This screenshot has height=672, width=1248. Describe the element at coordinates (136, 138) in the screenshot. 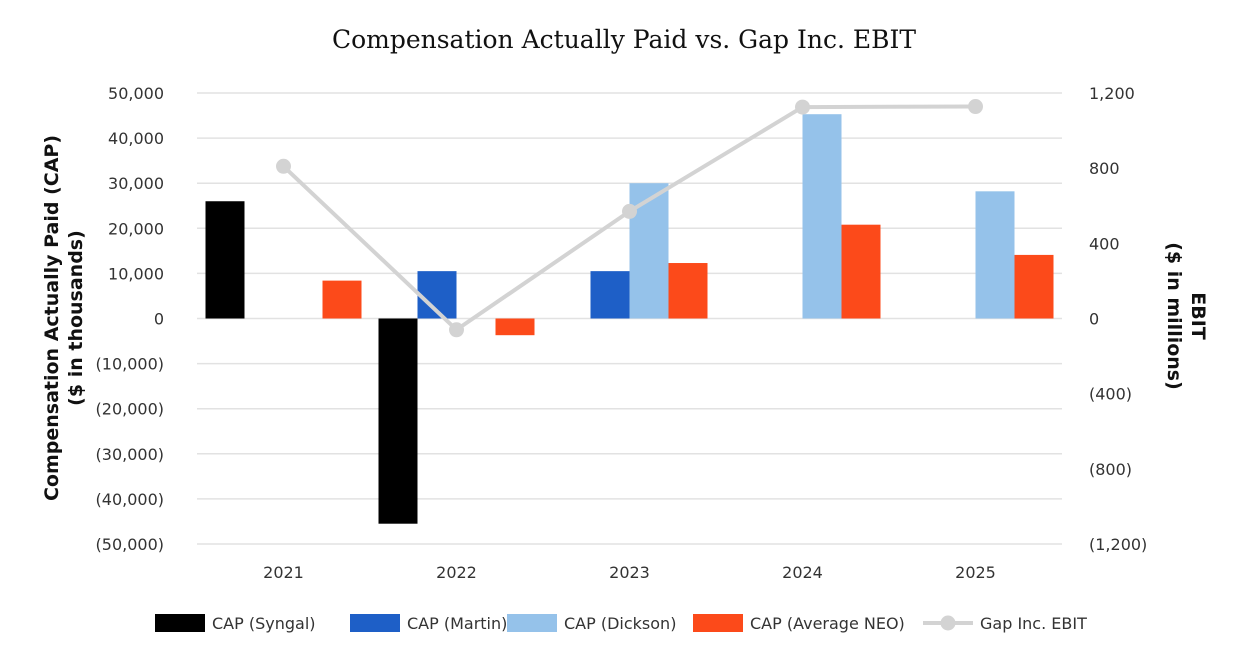

I see `left-tick-label: 40,000` at that location.